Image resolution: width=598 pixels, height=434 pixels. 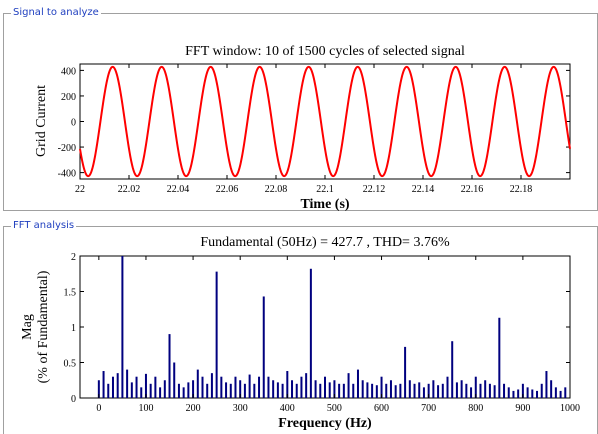 What do you see at coordinates (193, 408) in the screenshot?
I see `fft-x-tick-label: 200` at bounding box center [193, 408].